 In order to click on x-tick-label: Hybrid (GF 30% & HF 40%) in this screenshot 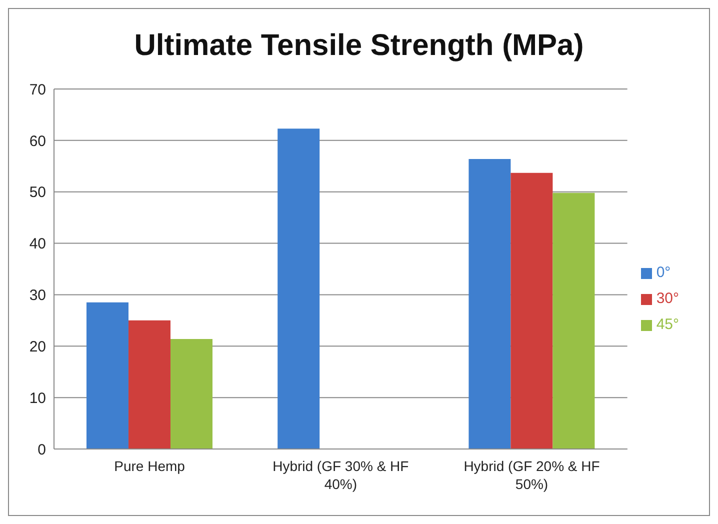, I will do `click(340, 475)`.